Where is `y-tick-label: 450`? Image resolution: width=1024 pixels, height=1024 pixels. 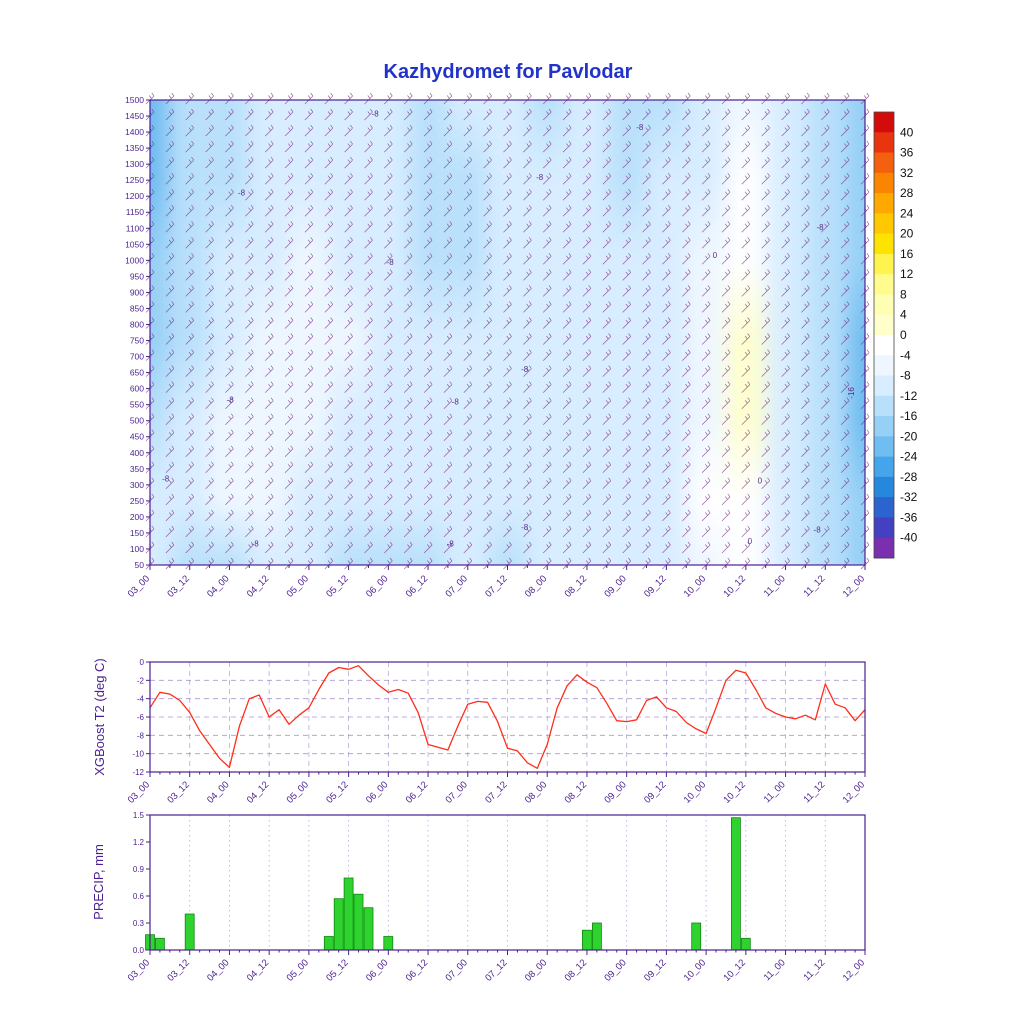
y-tick-label: 450 is located at coordinates (137, 437).